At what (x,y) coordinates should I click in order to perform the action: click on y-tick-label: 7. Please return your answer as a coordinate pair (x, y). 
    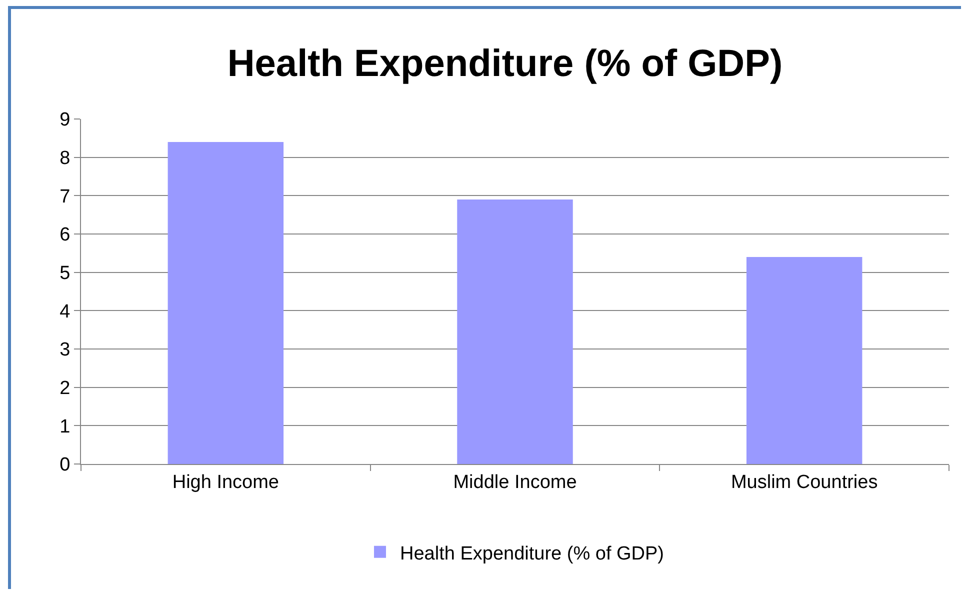
    Looking at the image, I should click on (65, 197).